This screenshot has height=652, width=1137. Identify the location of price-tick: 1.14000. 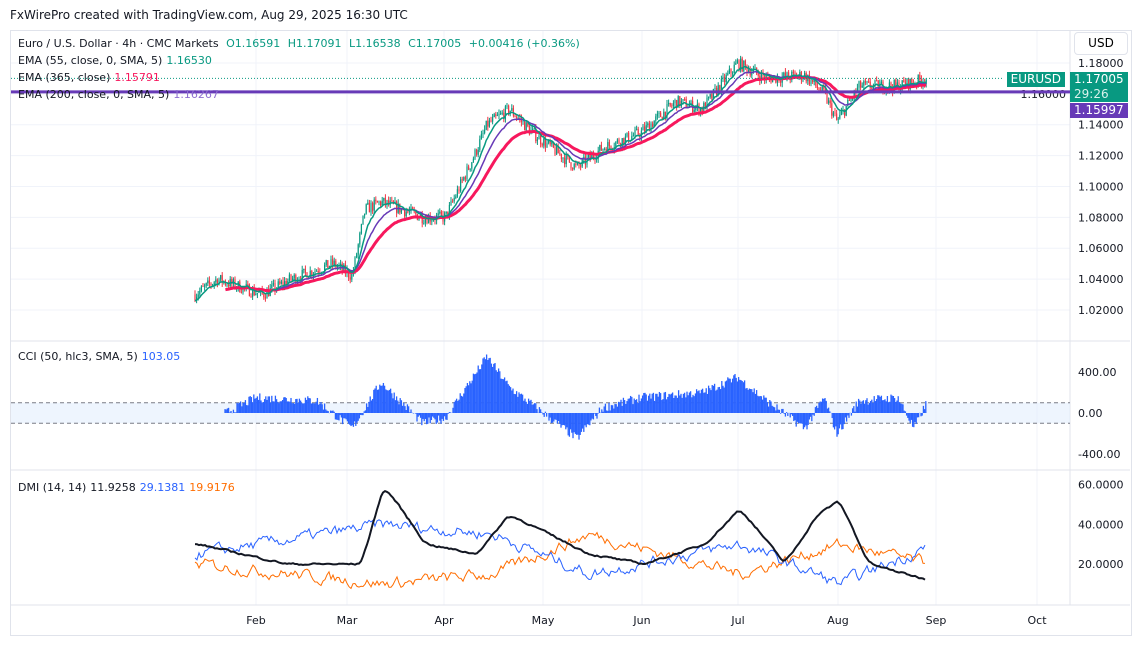
(1101, 125).